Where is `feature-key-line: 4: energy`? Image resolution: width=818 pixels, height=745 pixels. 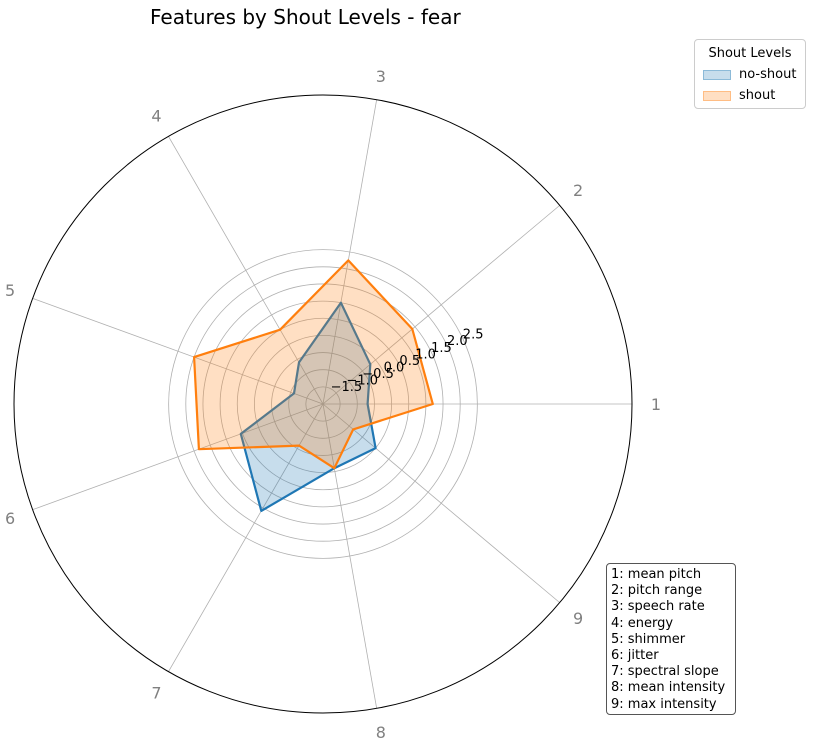 feature-key-line: 4: energy is located at coordinates (642, 623).